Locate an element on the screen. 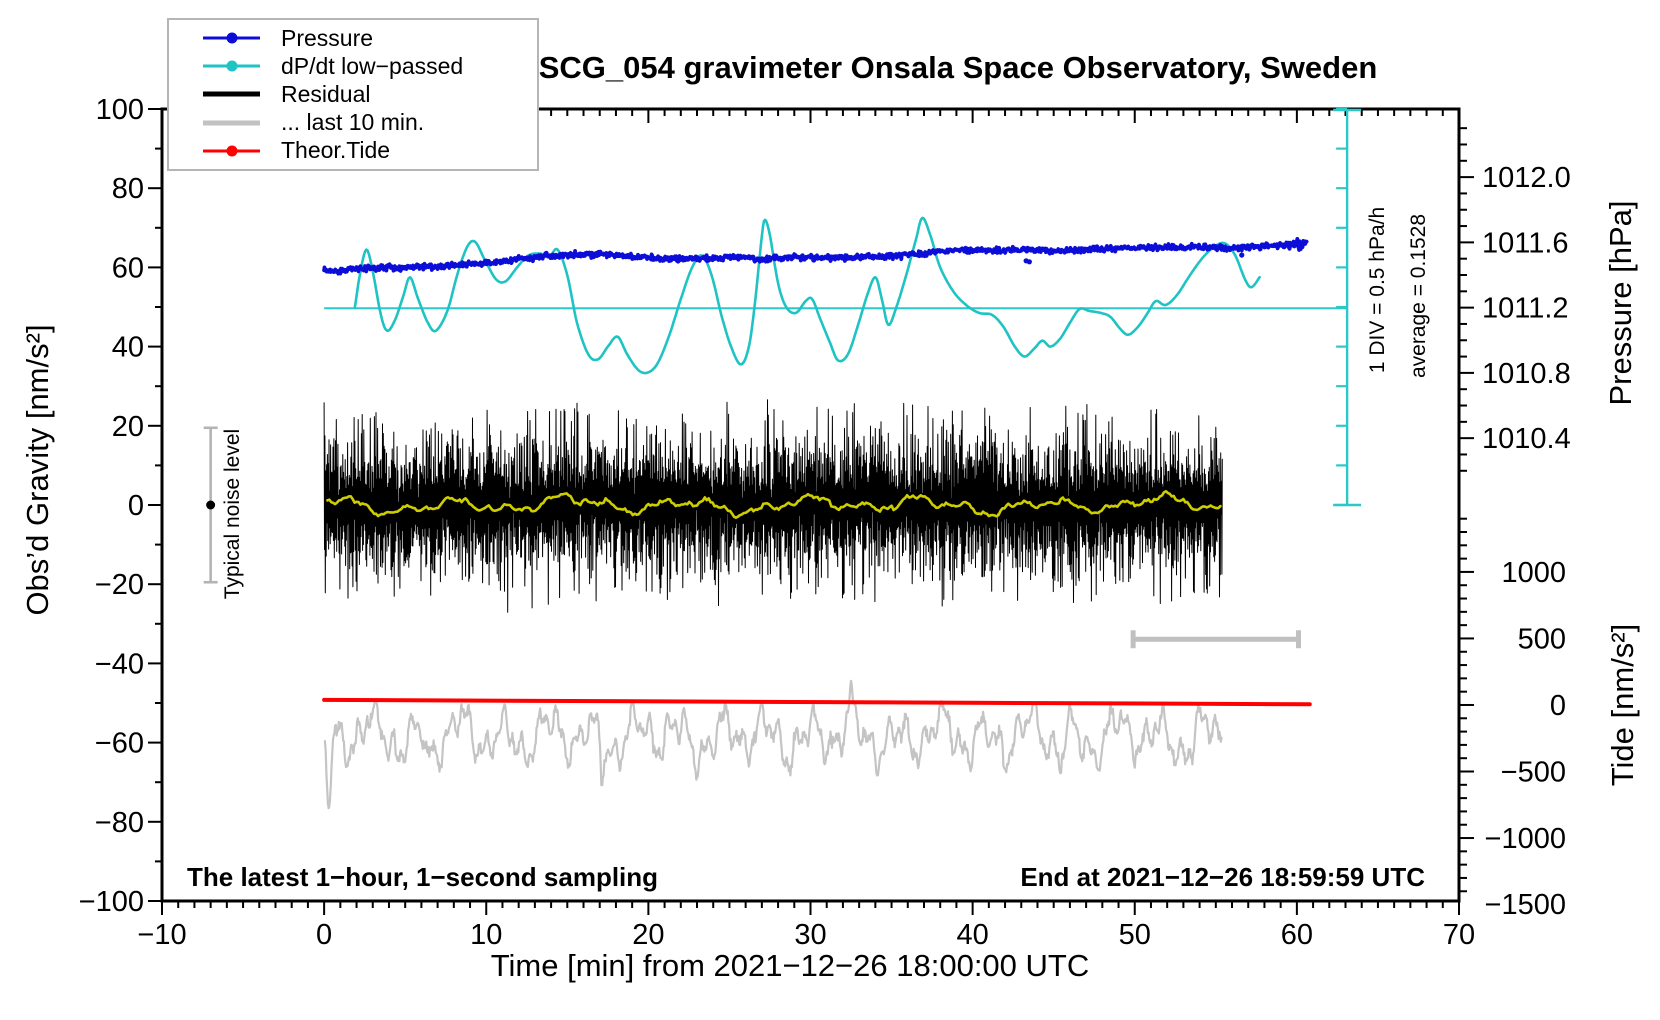 The image size is (1660, 1020). y-axis-title-pressure: Pressure [hPa] is located at coordinates (1620, 303).